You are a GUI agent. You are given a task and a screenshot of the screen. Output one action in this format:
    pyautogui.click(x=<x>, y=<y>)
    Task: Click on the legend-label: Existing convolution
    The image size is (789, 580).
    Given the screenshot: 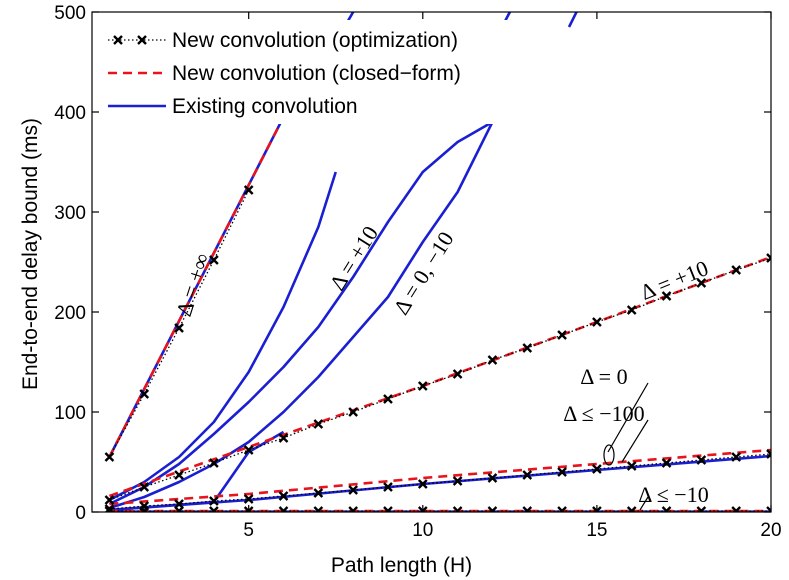 What is the action you would take?
    pyautogui.click(x=265, y=106)
    